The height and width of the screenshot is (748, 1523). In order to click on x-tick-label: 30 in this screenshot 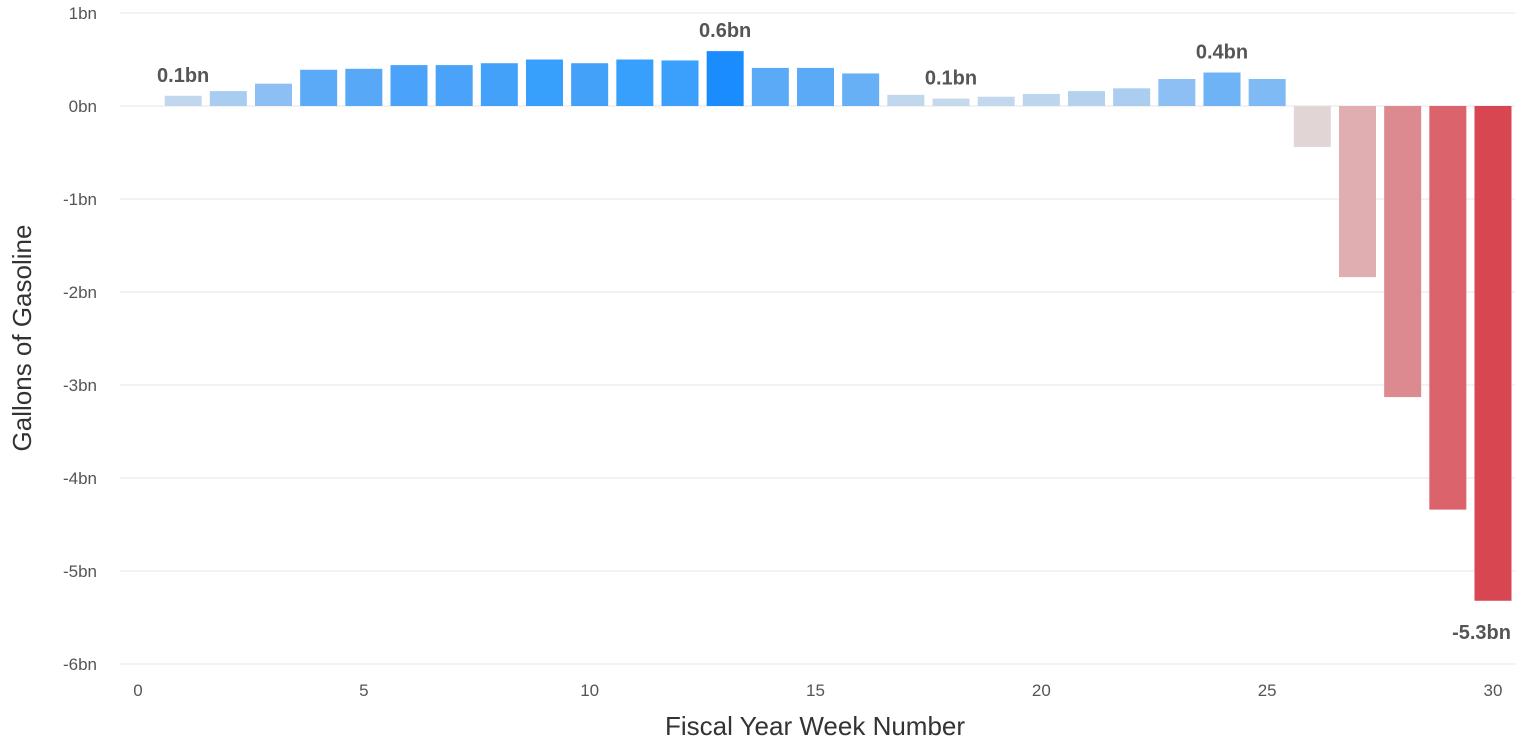, I will do `click(1493, 690)`.